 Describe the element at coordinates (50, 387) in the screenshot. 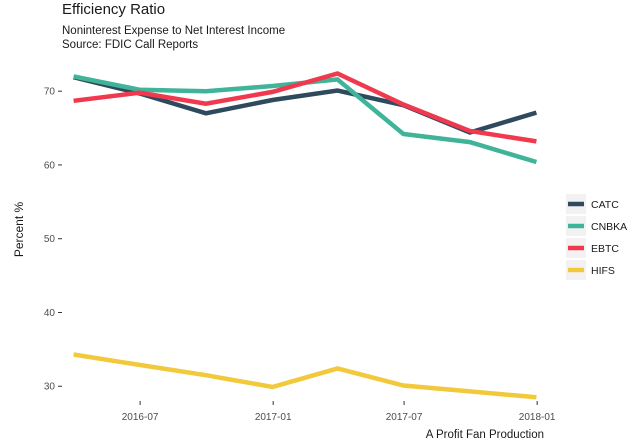

I see `y-tick-label: 30` at that location.